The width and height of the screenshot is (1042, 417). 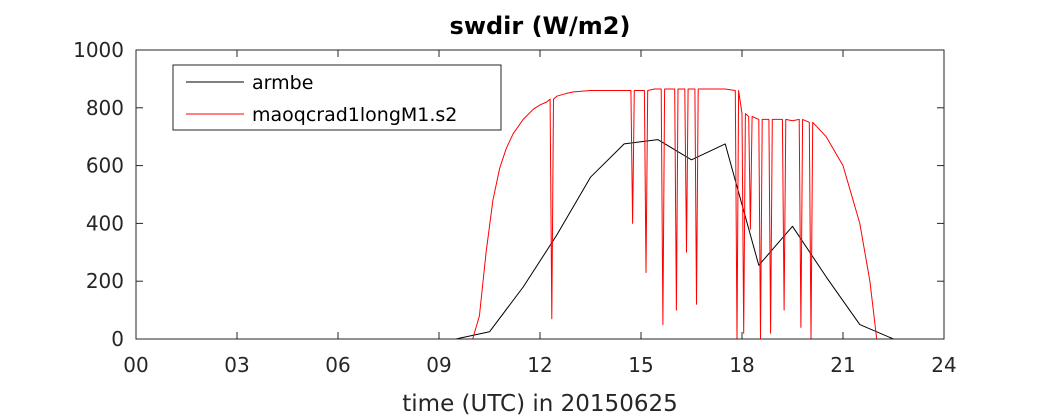 I want to click on y-tick-label: 400, so click(x=105, y=223).